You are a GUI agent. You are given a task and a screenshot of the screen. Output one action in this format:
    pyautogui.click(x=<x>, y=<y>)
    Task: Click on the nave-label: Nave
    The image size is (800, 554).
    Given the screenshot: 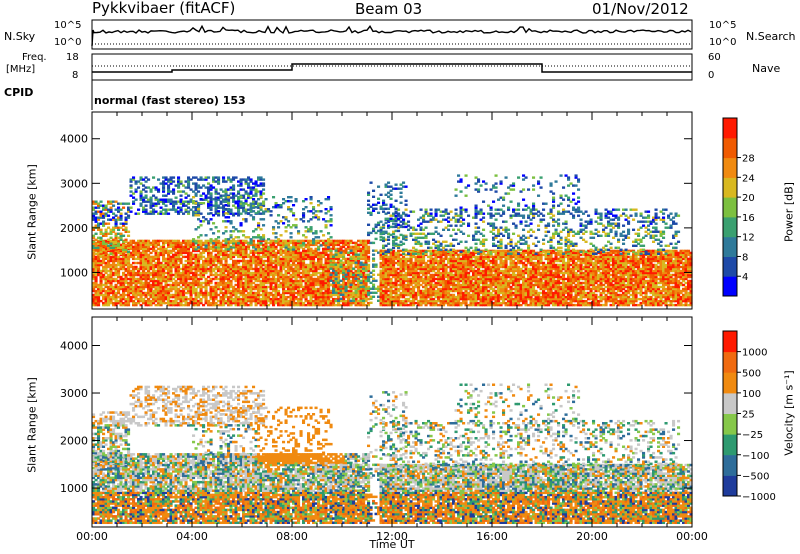 What is the action you would take?
    pyautogui.click(x=766, y=68)
    